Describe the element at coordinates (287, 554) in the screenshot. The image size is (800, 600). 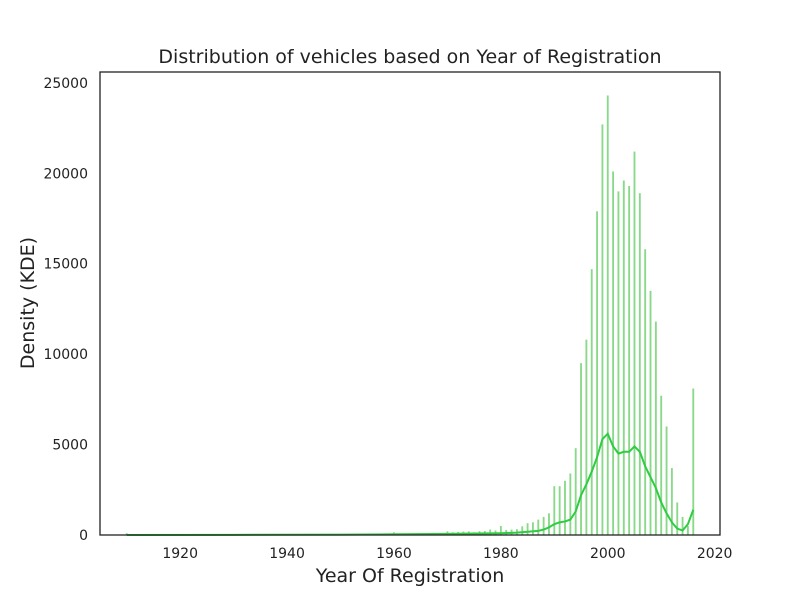
I see `x-tick-label: 1940` at that location.